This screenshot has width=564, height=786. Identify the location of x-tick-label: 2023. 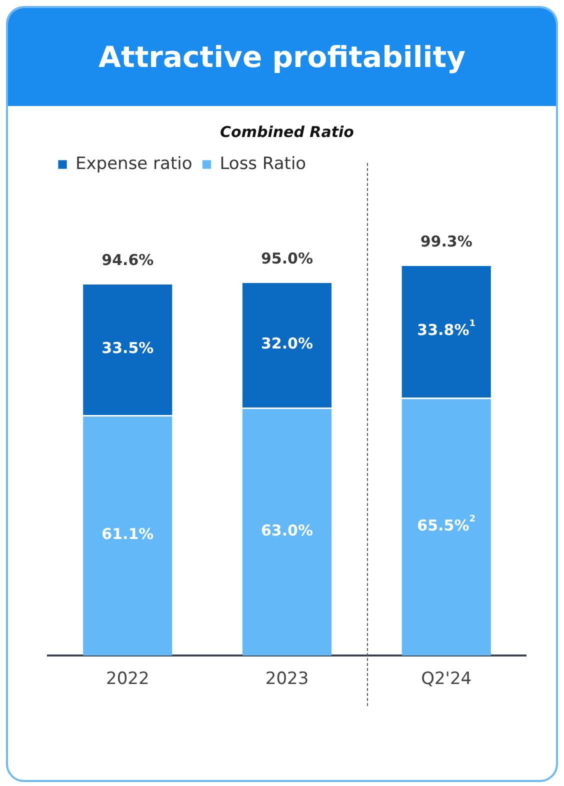
(287, 679).